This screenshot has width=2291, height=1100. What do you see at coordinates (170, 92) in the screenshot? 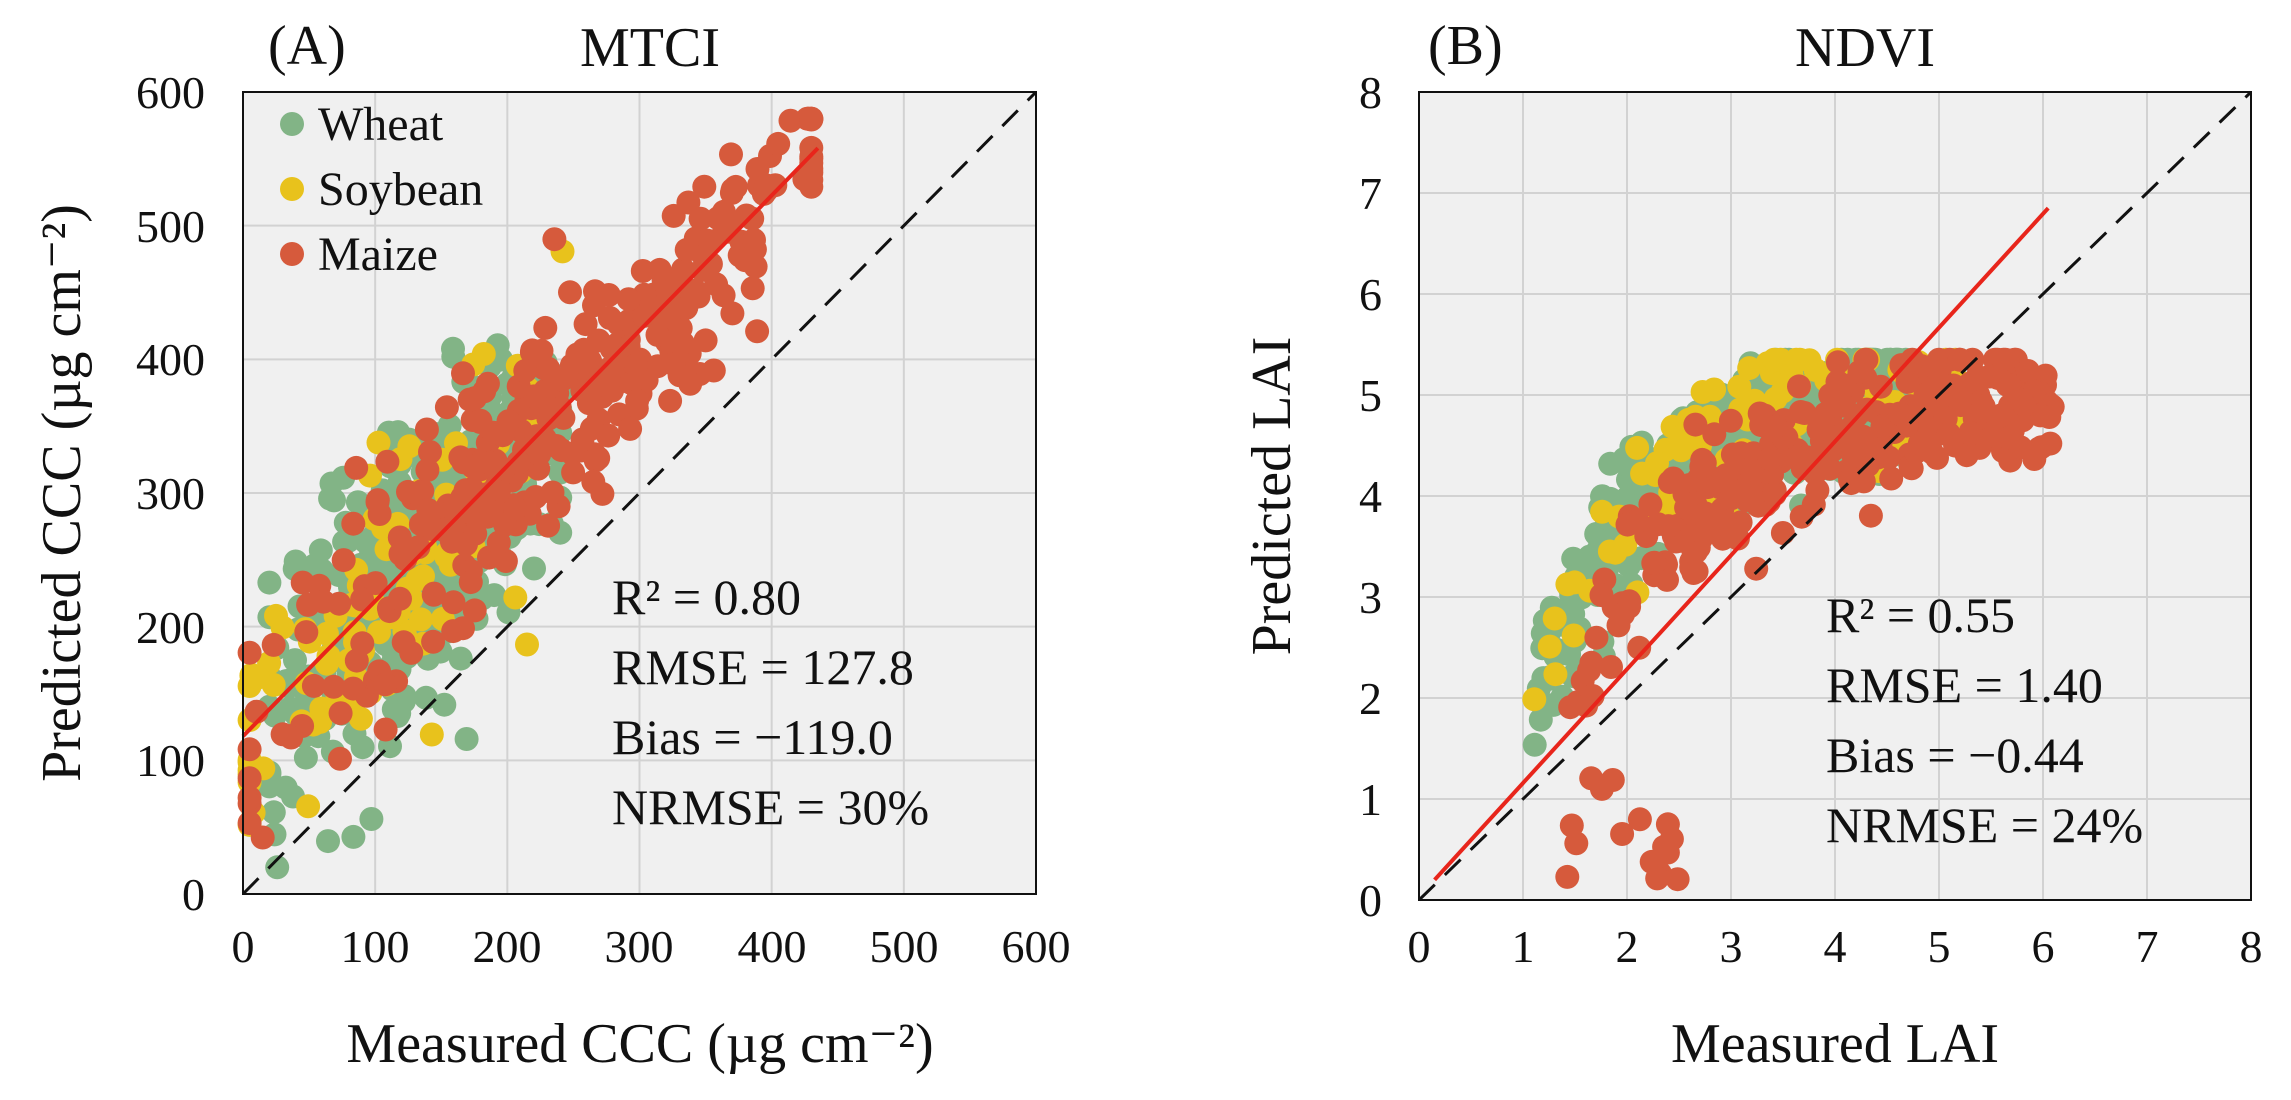
I see `panel-a-ytick-label: 600` at bounding box center [170, 92].